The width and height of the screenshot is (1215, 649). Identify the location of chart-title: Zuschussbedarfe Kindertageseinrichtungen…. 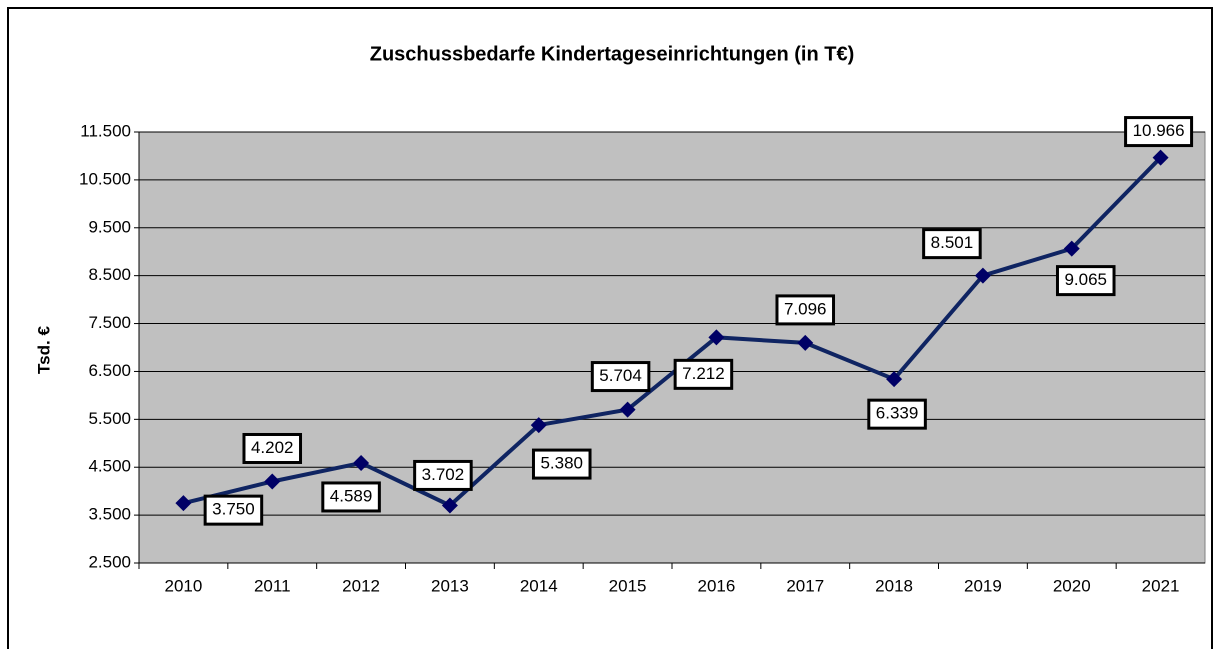
(612, 54).